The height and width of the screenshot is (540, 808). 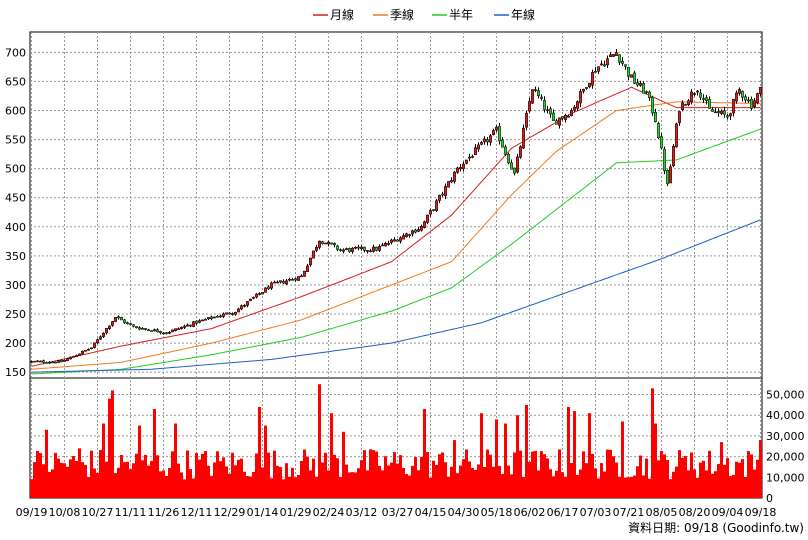 I want to click on date-tick-label: 11/11, so click(x=131, y=512).